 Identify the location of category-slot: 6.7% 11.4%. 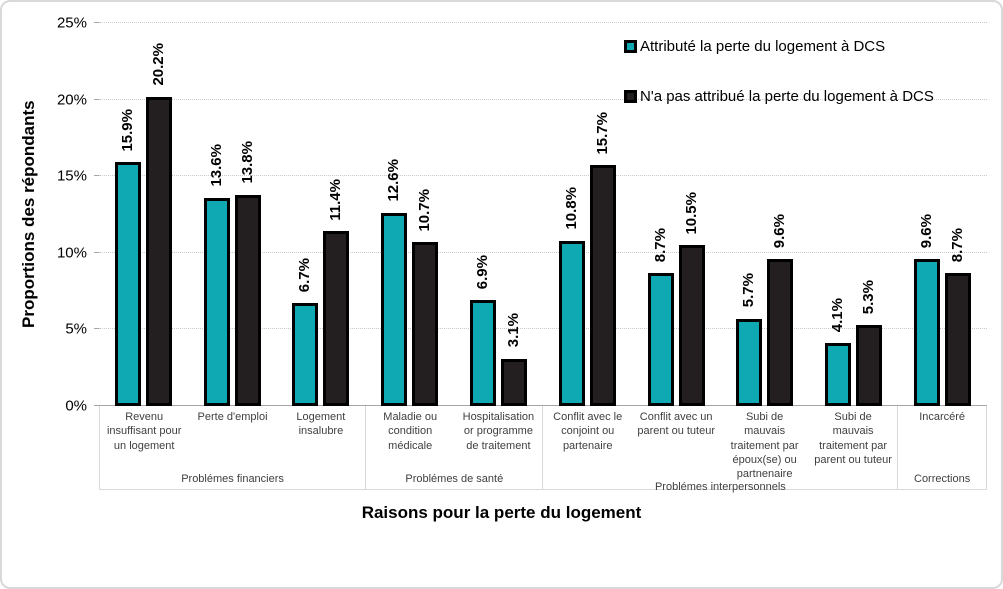
(321, 214).